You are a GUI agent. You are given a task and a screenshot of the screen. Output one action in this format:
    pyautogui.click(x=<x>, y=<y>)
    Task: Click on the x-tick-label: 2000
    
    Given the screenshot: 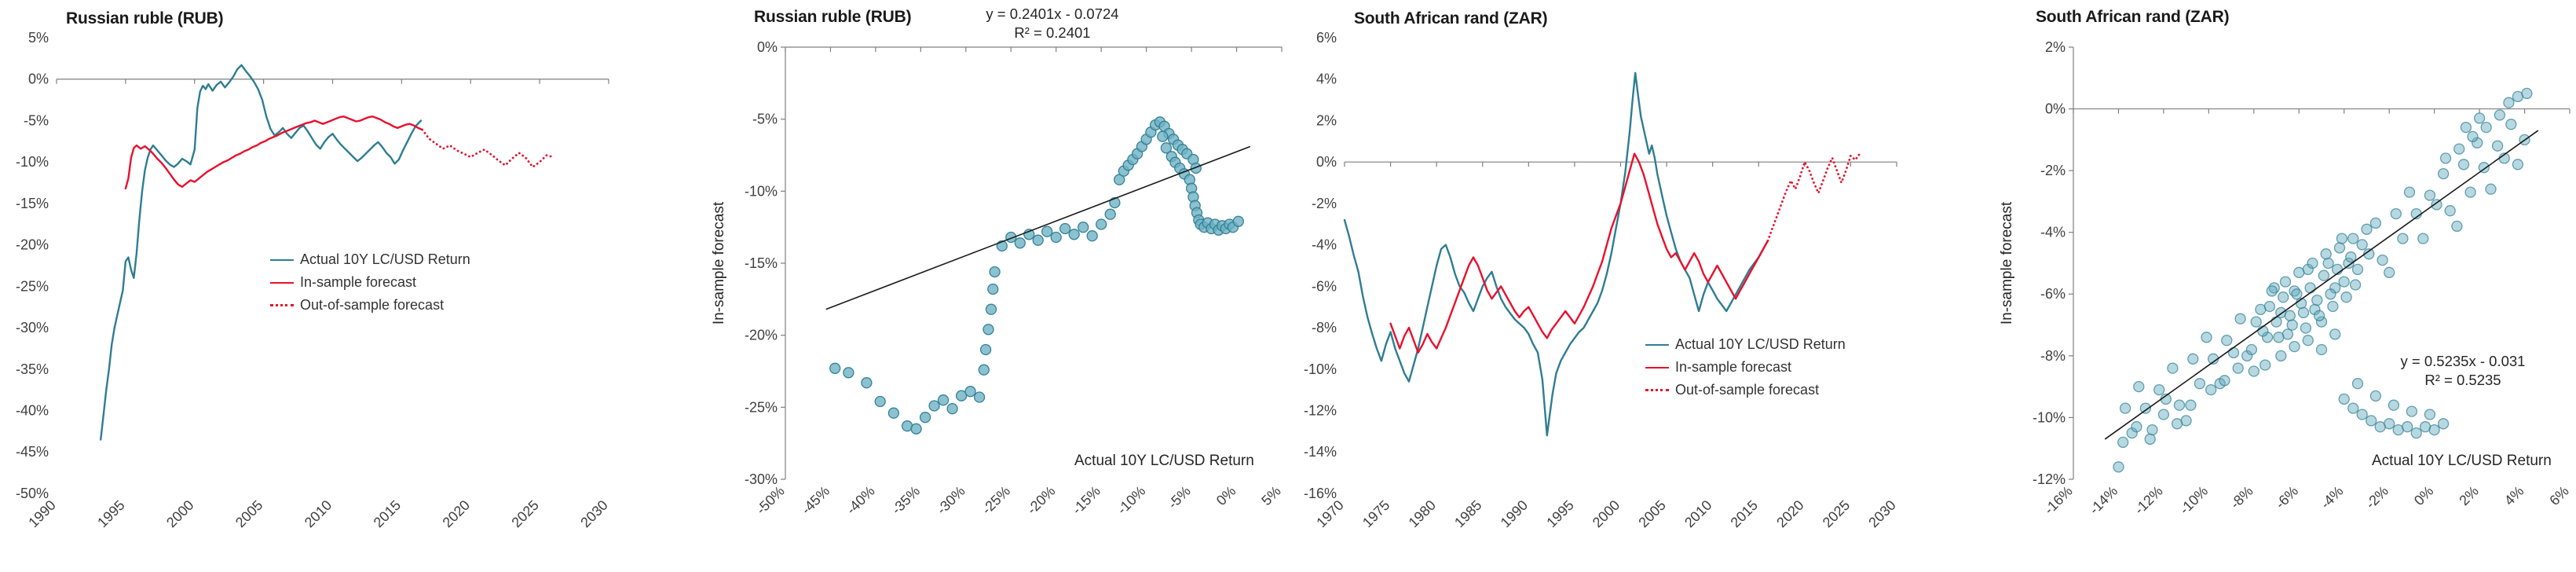 What is the action you would take?
    pyautogui.click(x=1607, y=513)
    